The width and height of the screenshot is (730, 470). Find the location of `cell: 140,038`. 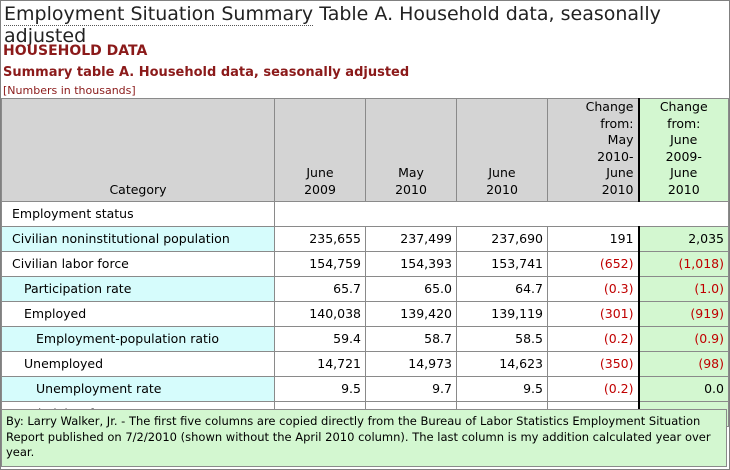

cell: 140,038 is located at coordinates (320, 313).